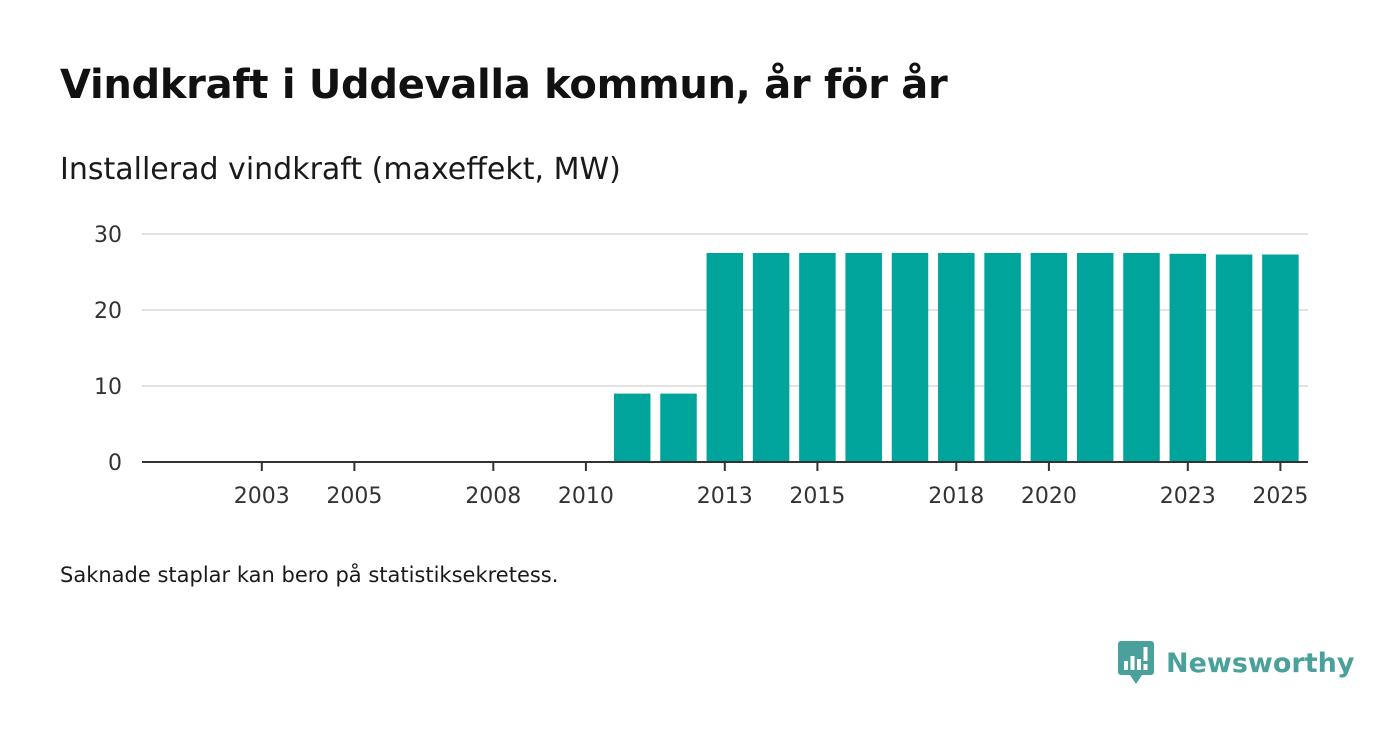 Image resolution: width=1400 pixels, height=745 pixels. I want to click on y-tick-label-20: 20, so click(108, 311).